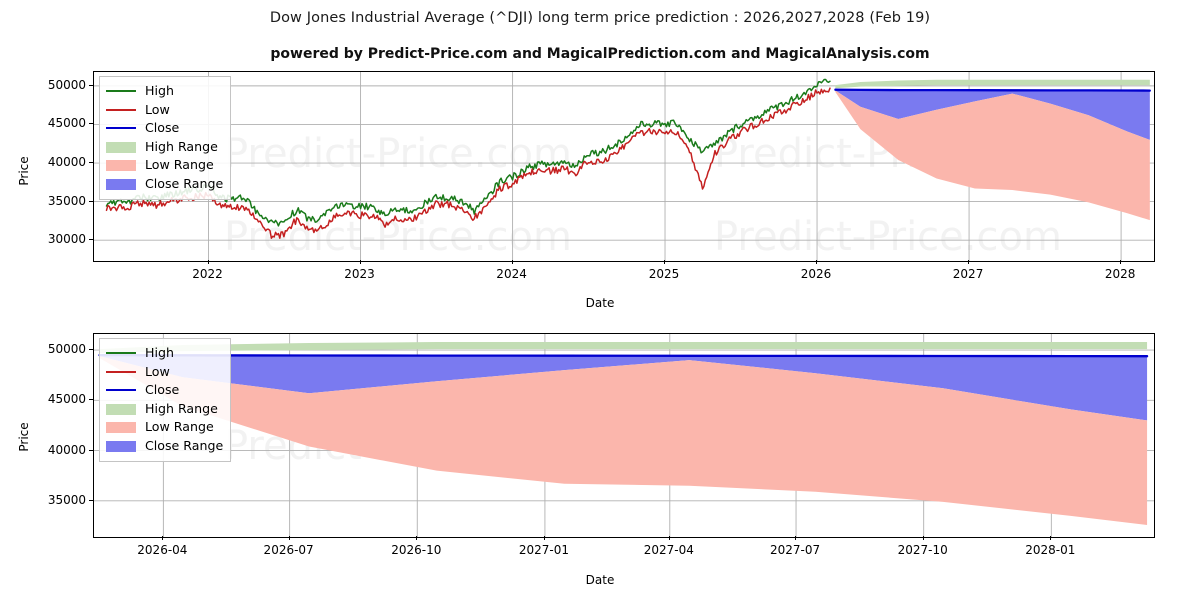 This screenshot has height=600, width=1200. I want to click on x-tick-label: 2023, so click(359, 274).